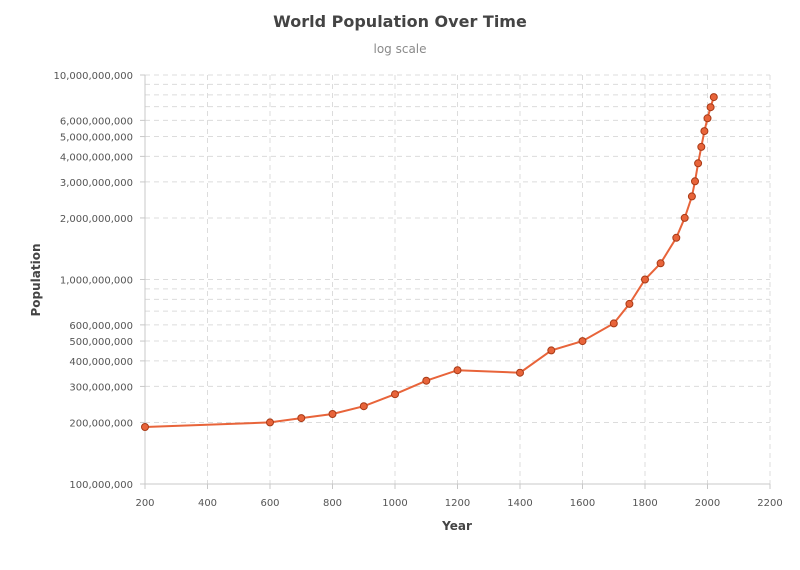 This screenshot has width=800, height=570. Describe the element at coordinates (36, 279) in the screenshot. I see `y-axis-title: Population` at that location.